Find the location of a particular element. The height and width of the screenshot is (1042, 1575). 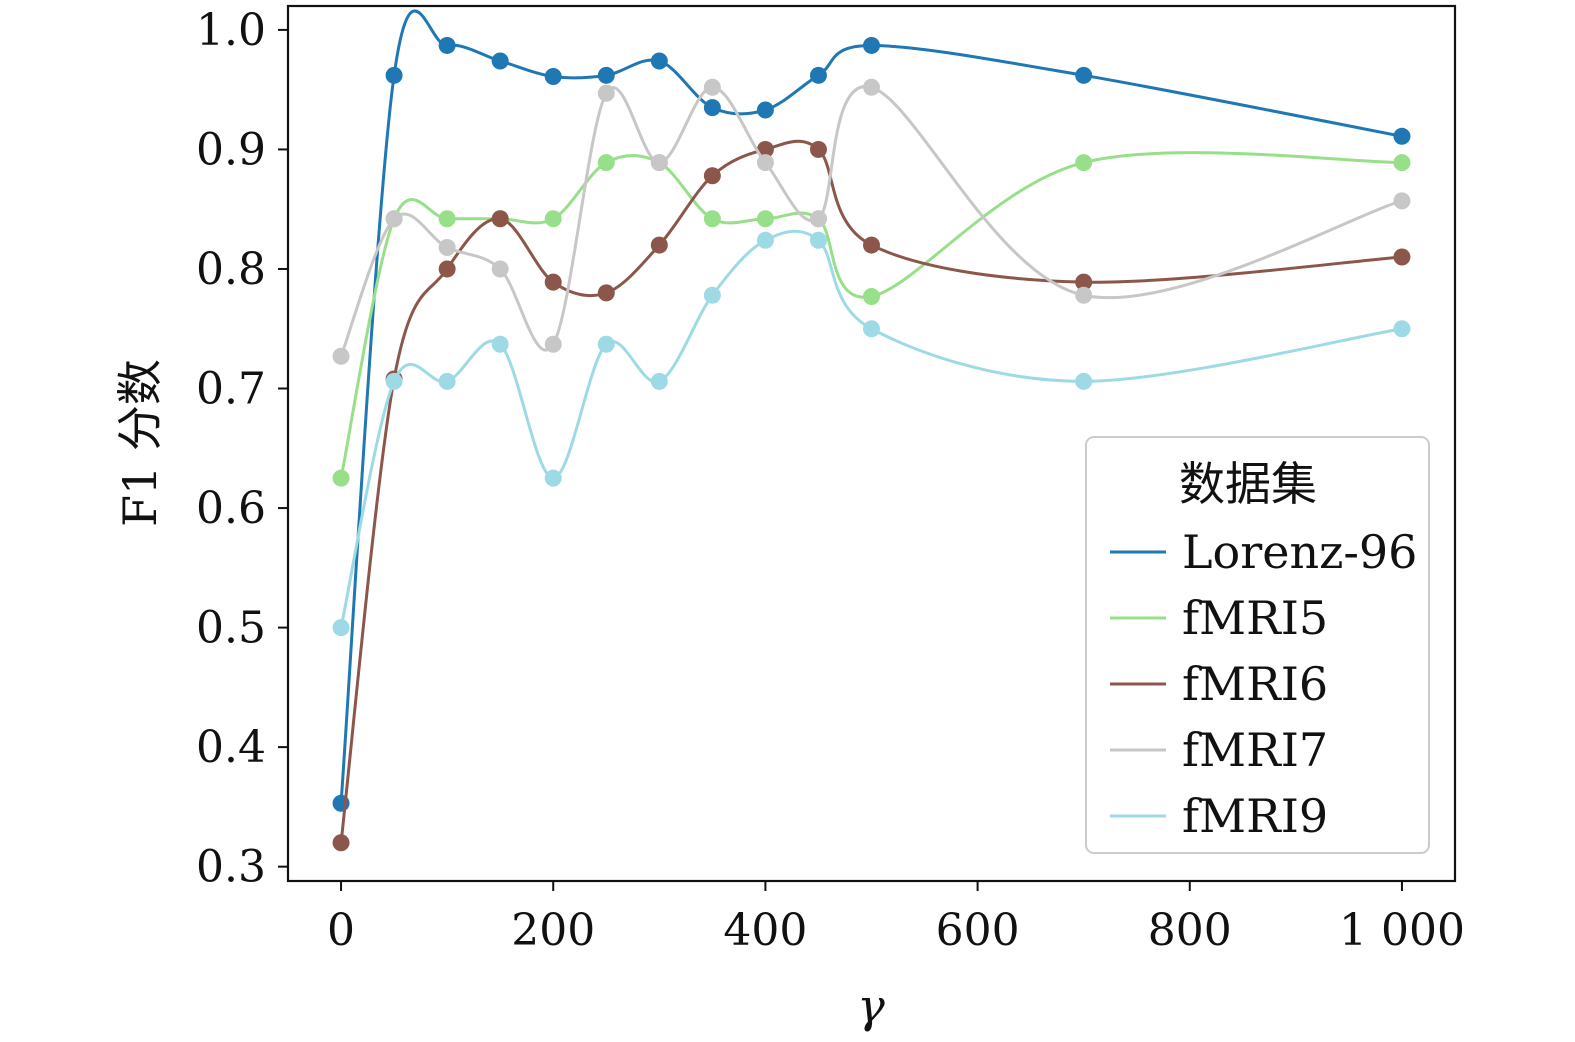

legend-entry-label: fMRI6 is located at coordinates (1255, 684).